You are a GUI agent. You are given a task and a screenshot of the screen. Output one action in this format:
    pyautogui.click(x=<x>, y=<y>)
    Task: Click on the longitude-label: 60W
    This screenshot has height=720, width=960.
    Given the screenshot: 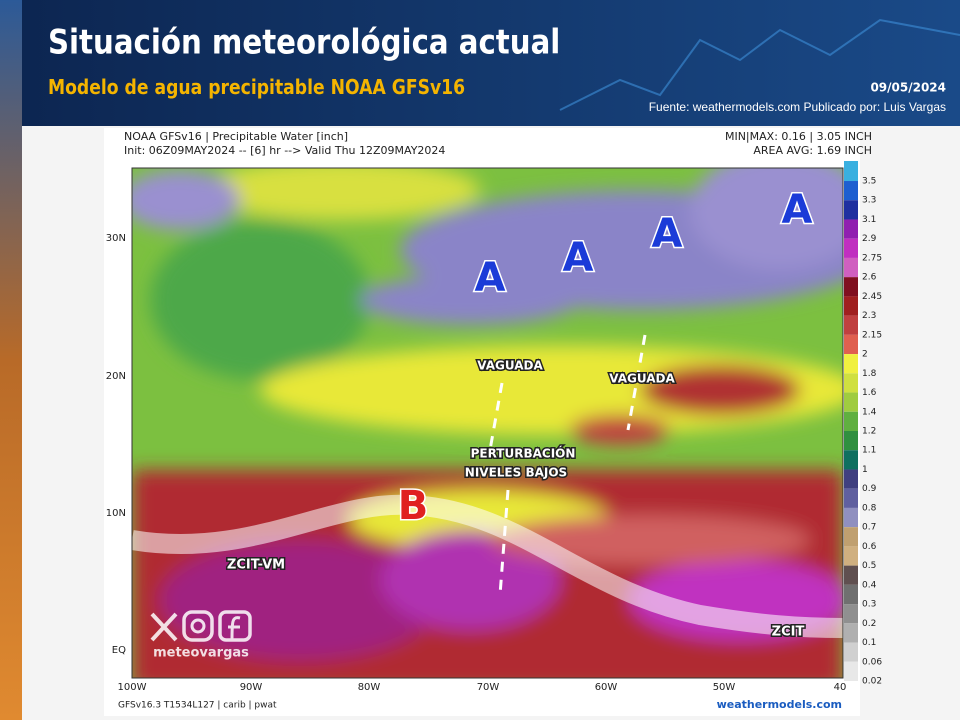 What is the action you would take?
    pyautogui.click(x=606, y=687)
    